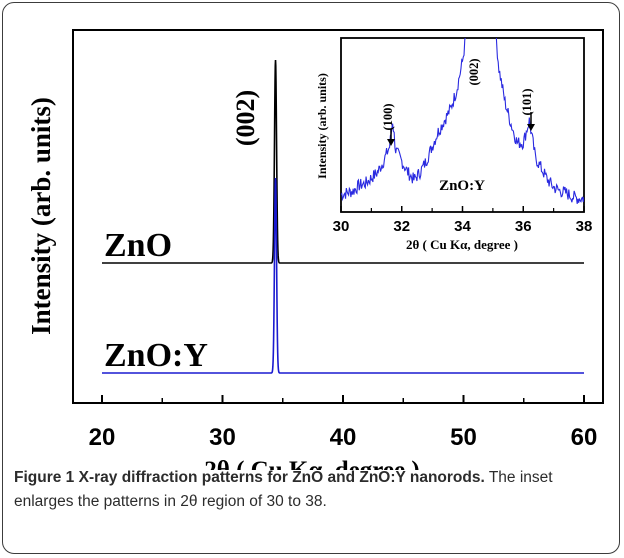  I want to click on series-label-2: ZnO:Y, so click(156, 355).